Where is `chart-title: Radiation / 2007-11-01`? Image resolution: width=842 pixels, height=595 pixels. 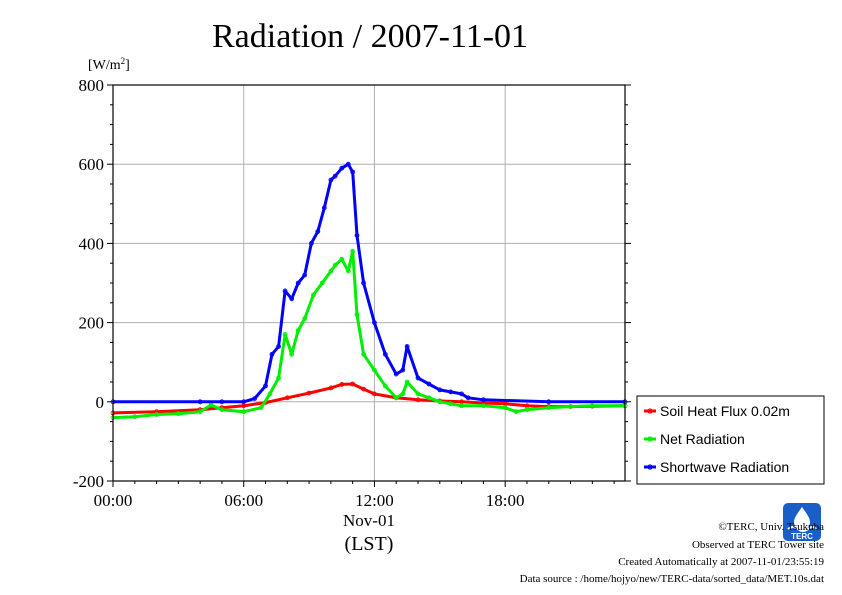
chart-title: Radiation / 2007-11-01 is located at coordinates (370, 36).